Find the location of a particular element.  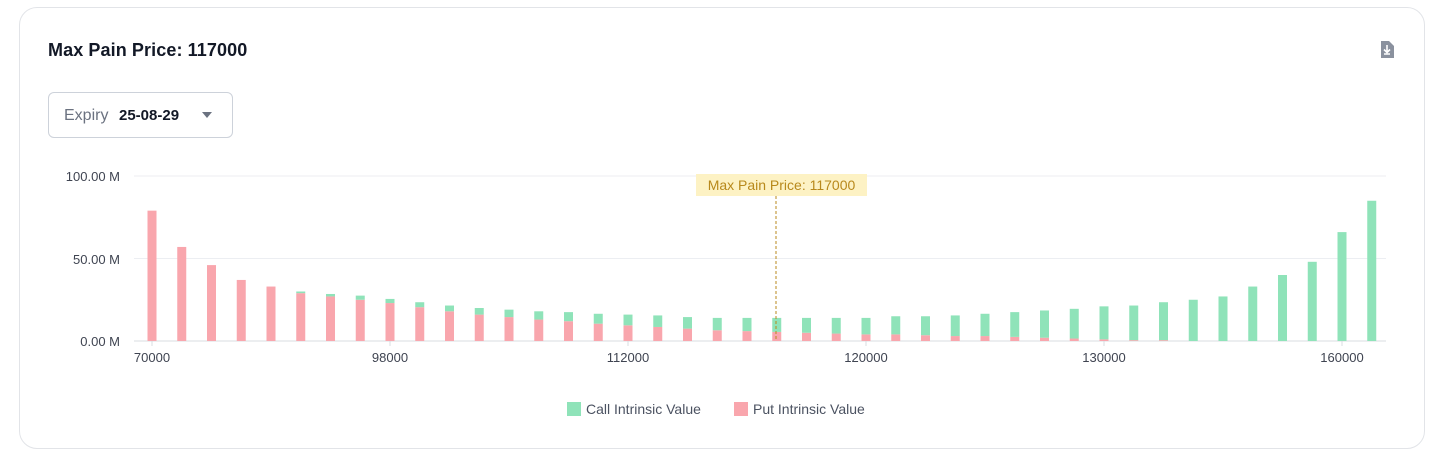

expiry-value: 25-08-29 is located at coordinates (149, 115).